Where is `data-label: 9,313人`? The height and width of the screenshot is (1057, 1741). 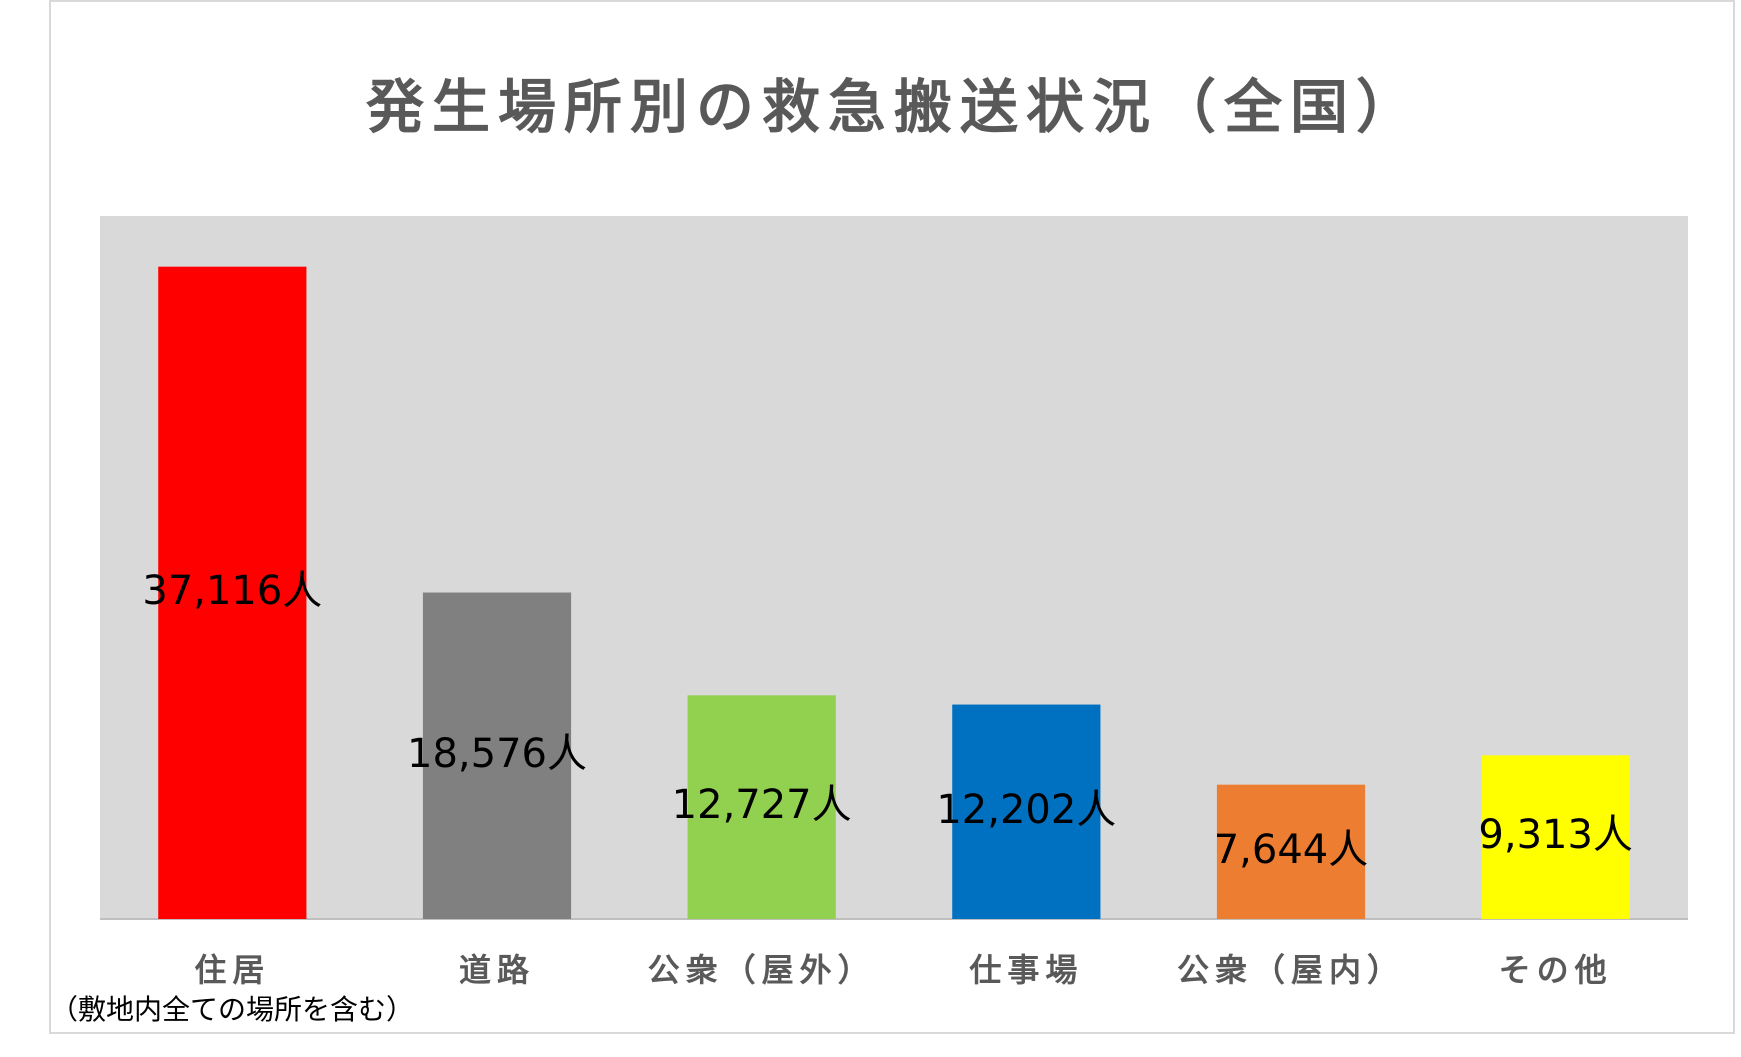 data-label: 9,313人 is located at coordinates (1555, 835).